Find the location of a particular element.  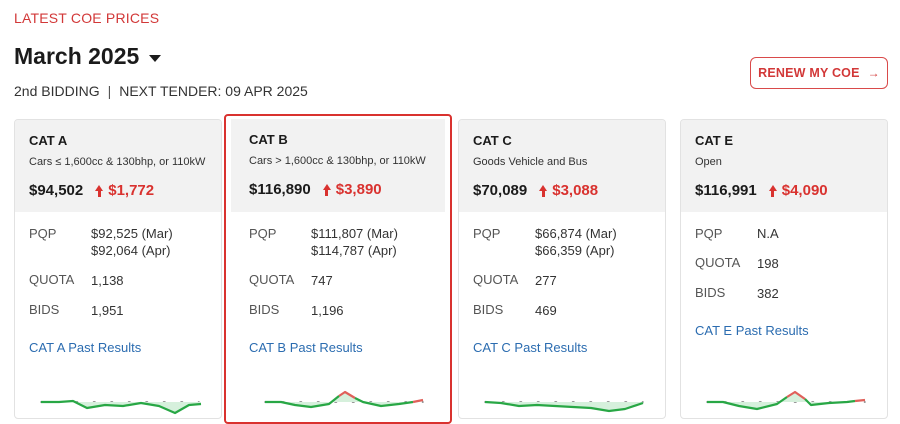

caret-down-icon is located at coordinates (155, 58).